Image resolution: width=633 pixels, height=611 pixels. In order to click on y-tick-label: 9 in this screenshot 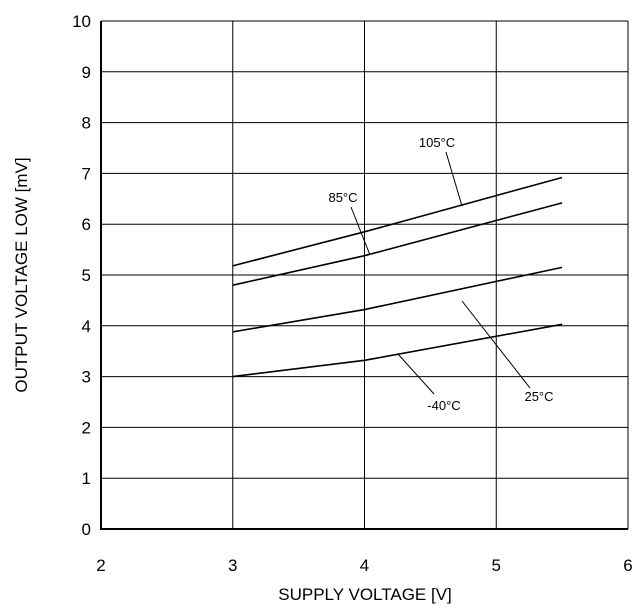, I will do `click(86, 72)`.